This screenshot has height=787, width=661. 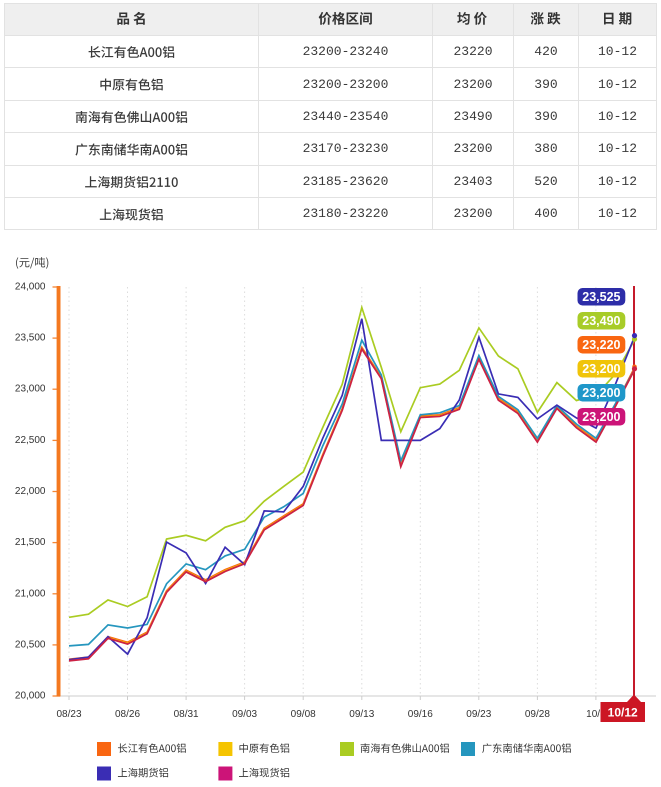 What do you see at coordinates (30, 696) in the screenshot?
I see `svg-text: 20,000` at bounding box center [30, 696].